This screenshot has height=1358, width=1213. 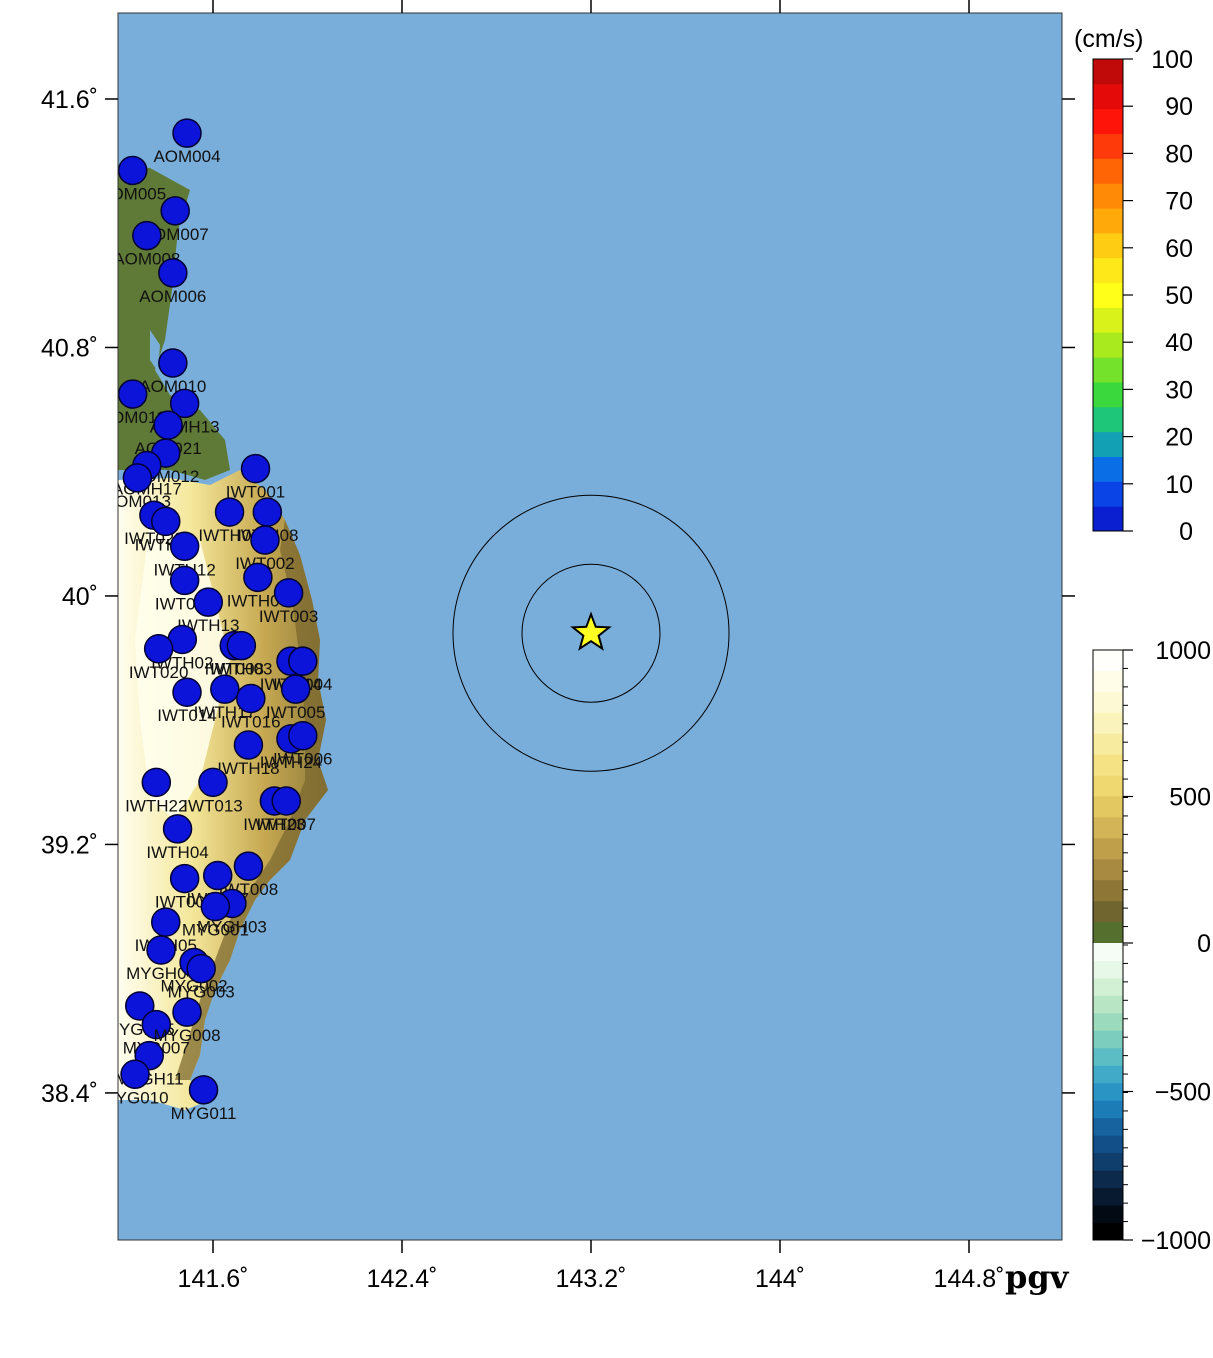 I want to click on station: IWTH09, so click(x=258, y=586).